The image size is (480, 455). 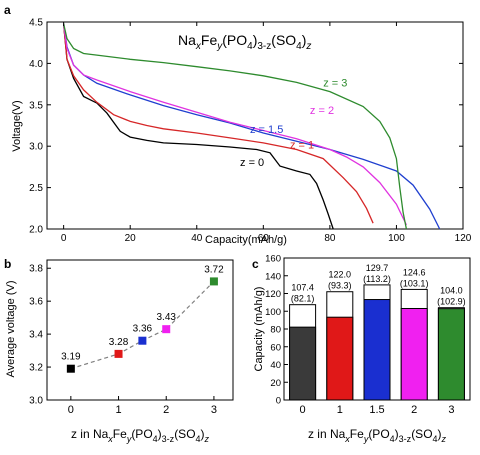 I want to click on y-tick-label-b: 3.8, so click(x=36, y=269).